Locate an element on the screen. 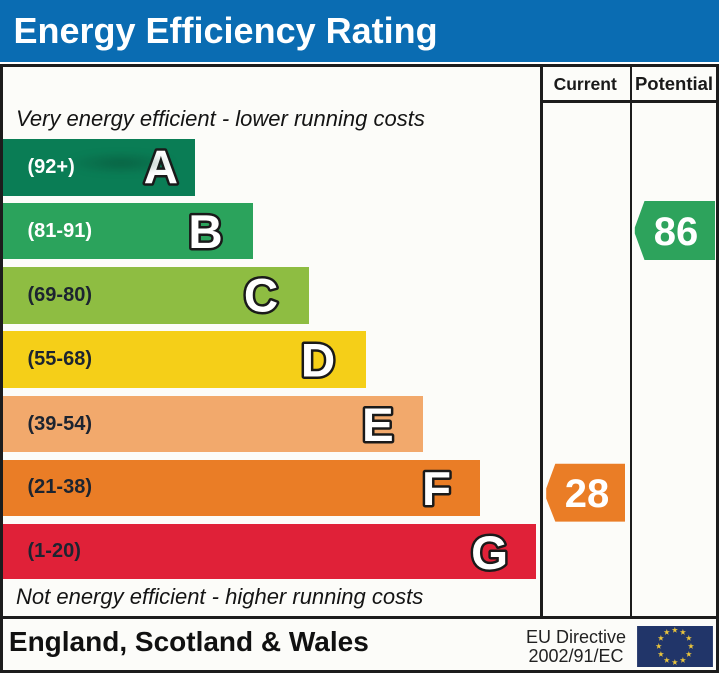 This screenshot has width=719, height=675. svg-text: F is located at coordinates (436, 489).